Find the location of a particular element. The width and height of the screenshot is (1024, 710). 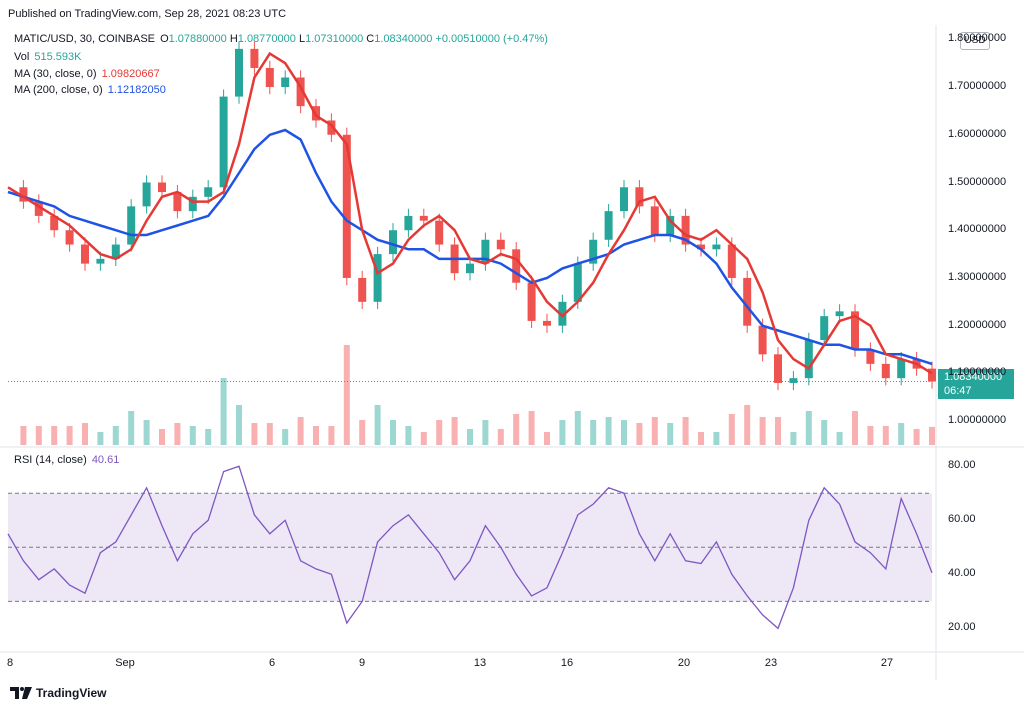

time-tick-label: 13 is located at coordinates (480, 663).